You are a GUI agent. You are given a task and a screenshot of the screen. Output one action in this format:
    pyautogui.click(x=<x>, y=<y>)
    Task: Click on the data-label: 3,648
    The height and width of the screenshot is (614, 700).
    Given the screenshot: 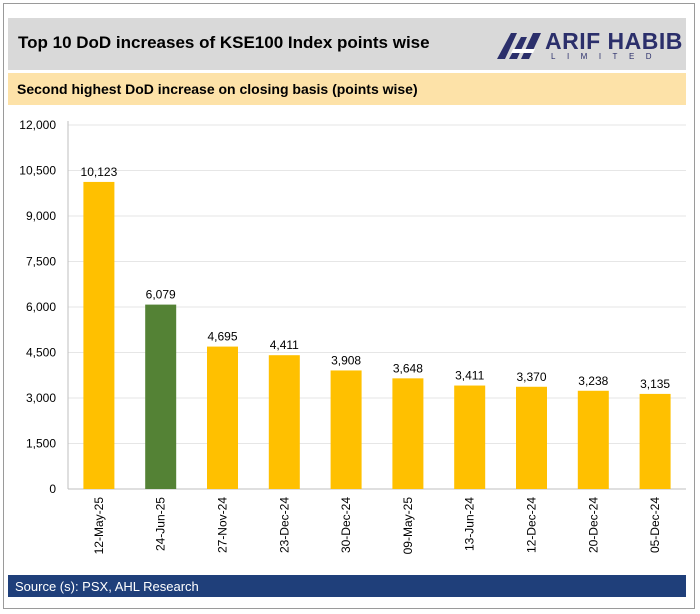 What is the action you would take?
    pyautogui.click(x=408, y=368)
    